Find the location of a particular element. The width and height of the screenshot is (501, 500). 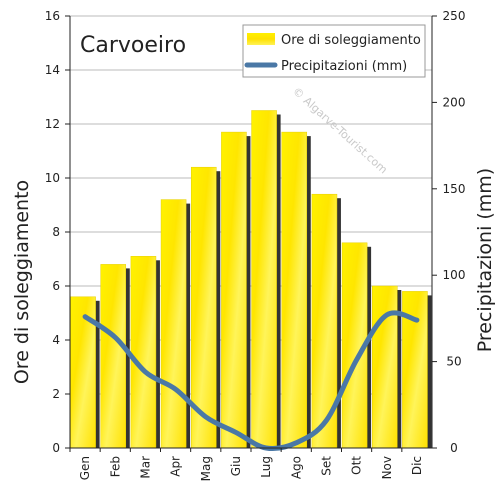

x-tick-label-dic: Dic is located at coordinates (417, 465).